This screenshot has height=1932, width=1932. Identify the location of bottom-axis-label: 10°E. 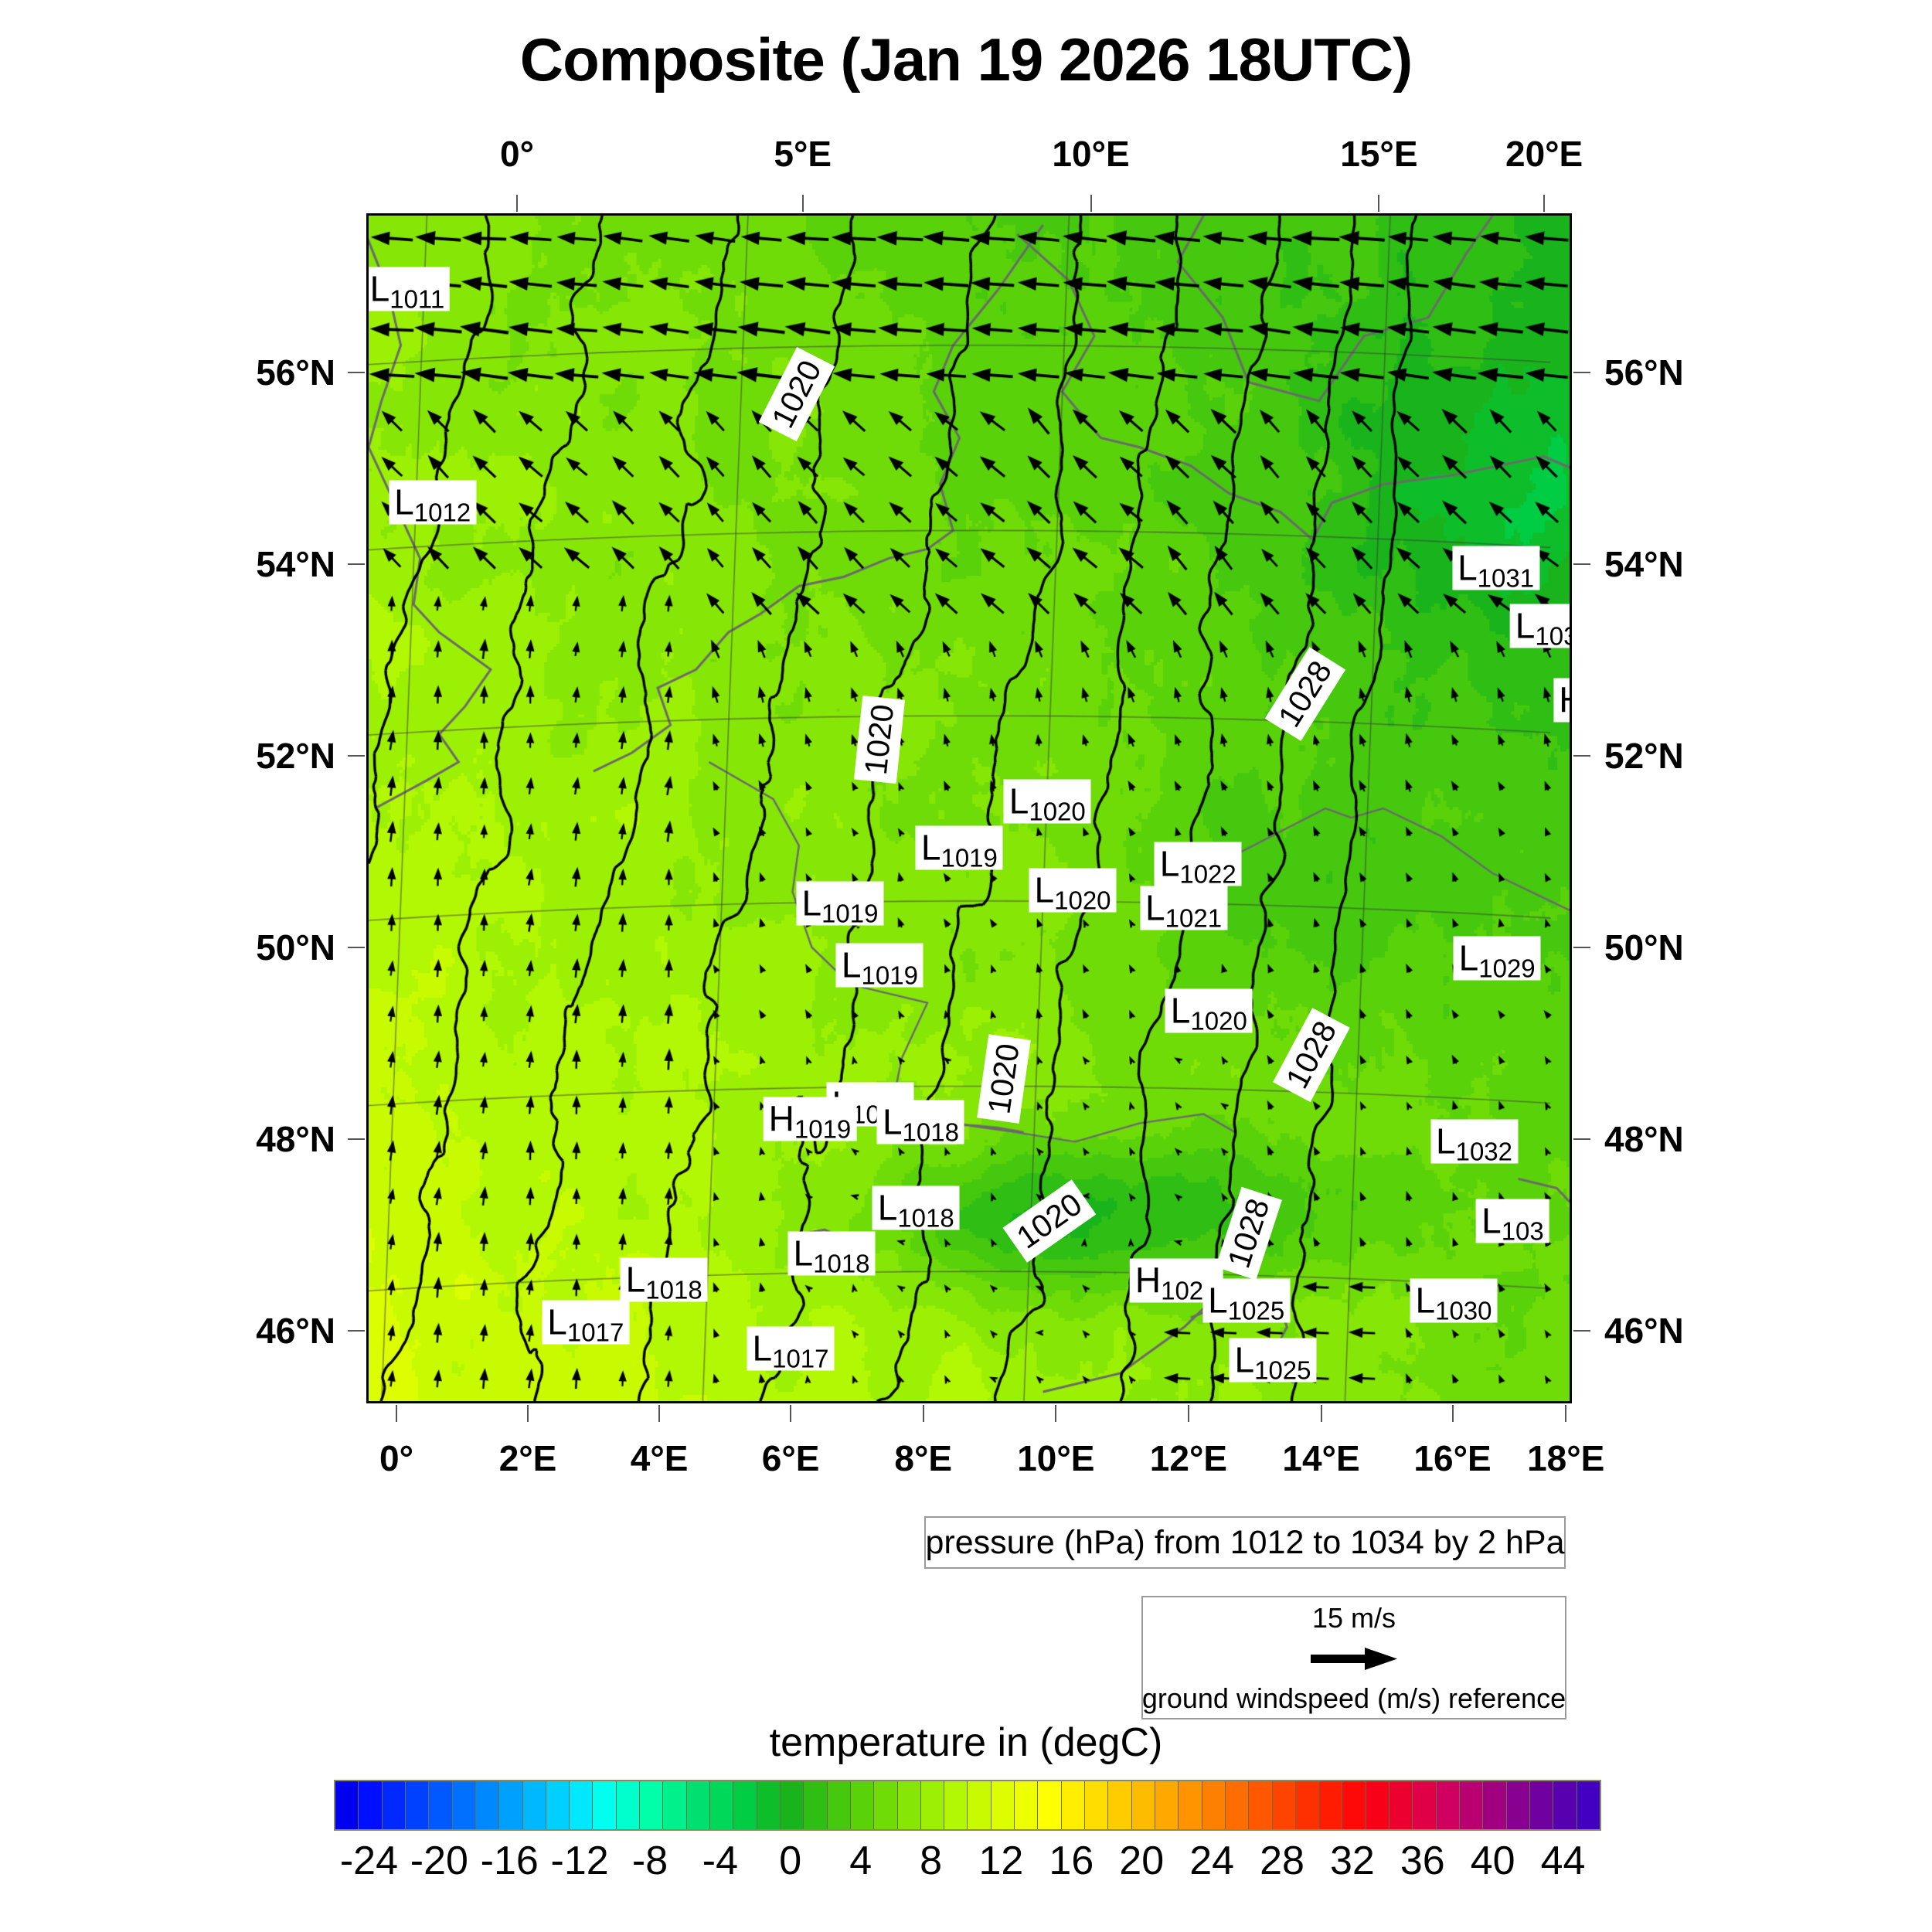
(1056, 1458).